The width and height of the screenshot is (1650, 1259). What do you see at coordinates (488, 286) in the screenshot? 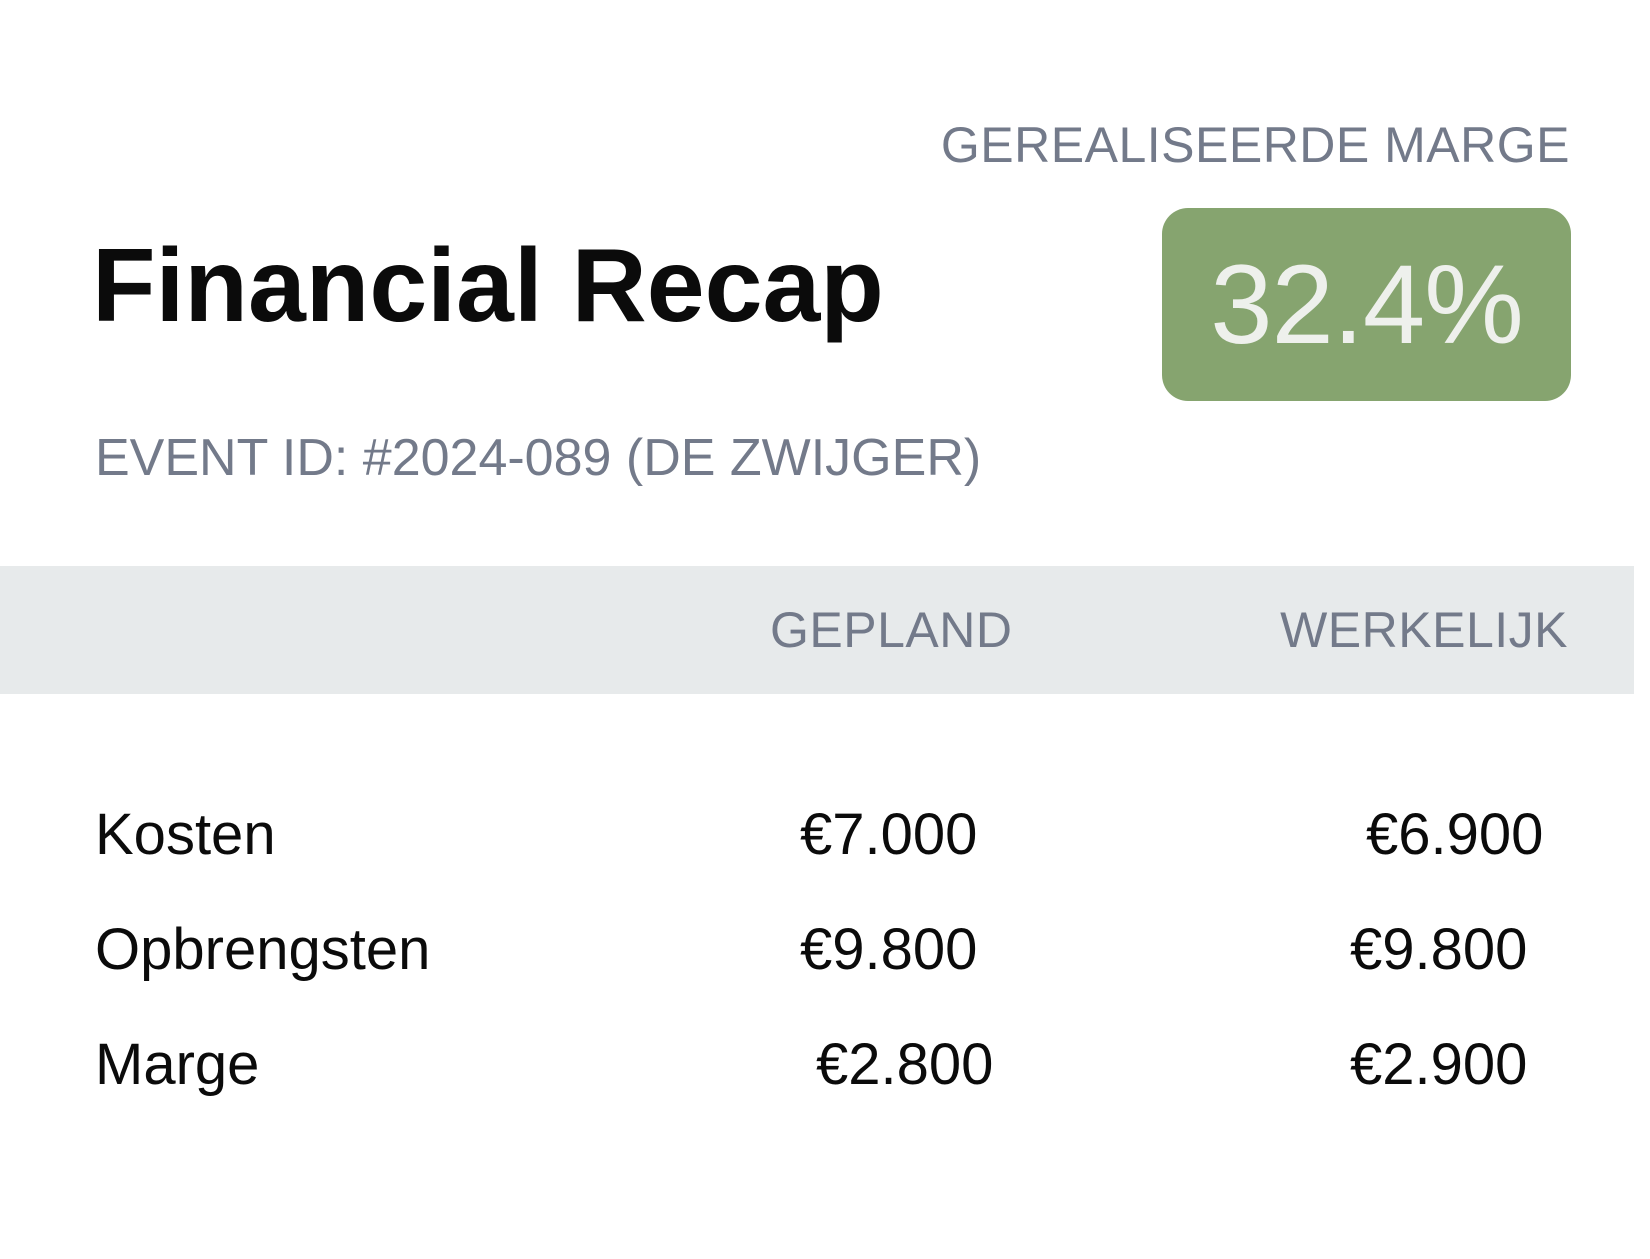
I see `page-title: Financial Recap` at bounding box center [488, 286].